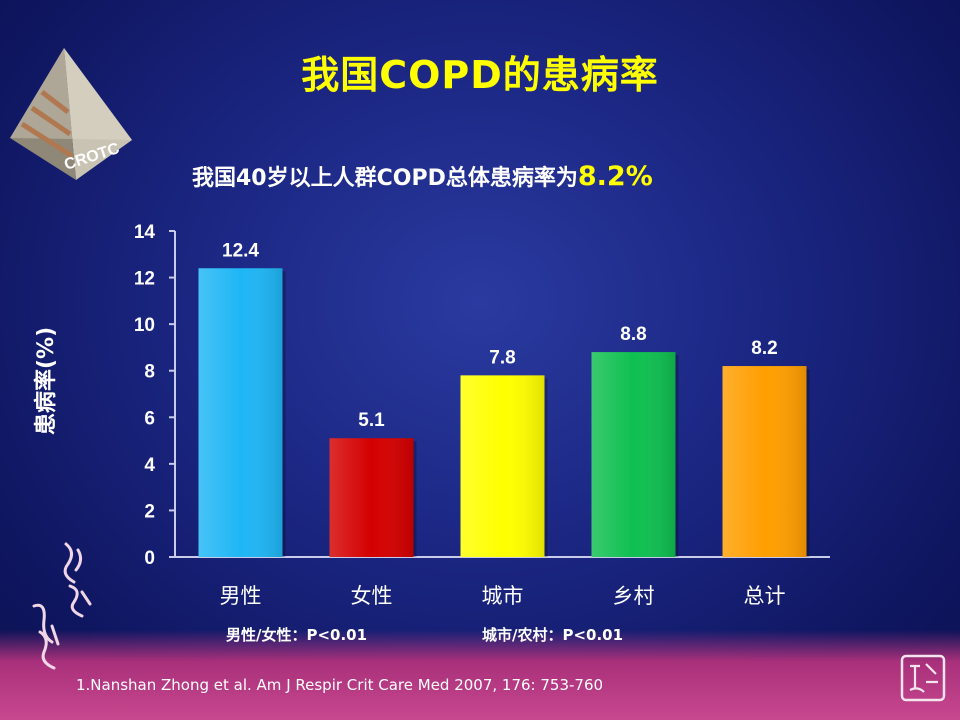  What do you see at coordinates (149, 372) in the screenshot?
I see `y-tick-label: 8` at bounding box center [149, 372].